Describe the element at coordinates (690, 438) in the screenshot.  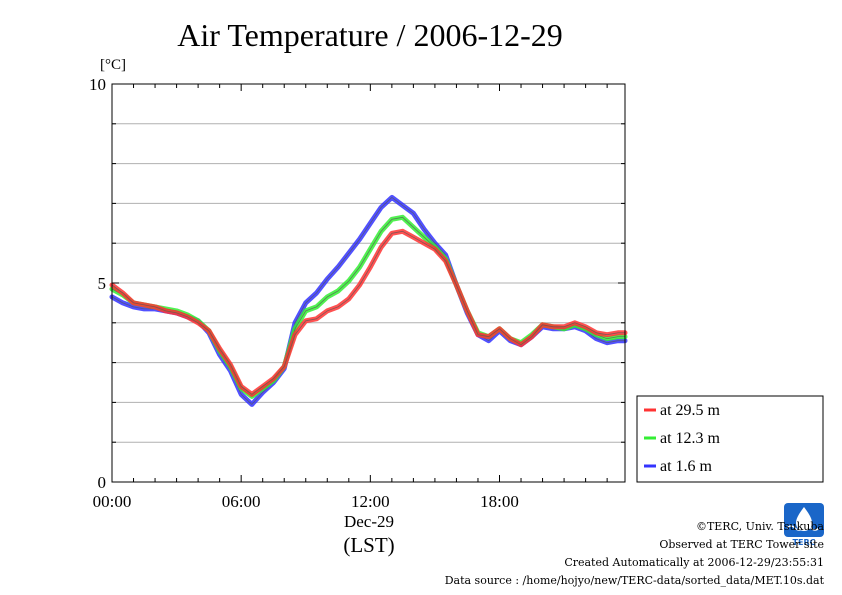
I see `legend-label-1: at 12.3 m` at that location.